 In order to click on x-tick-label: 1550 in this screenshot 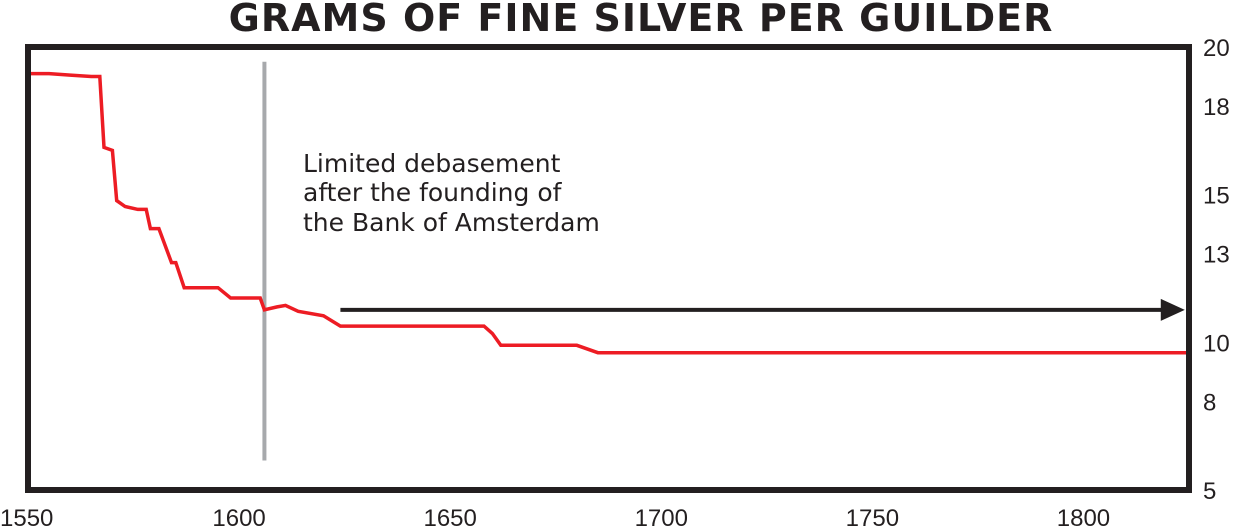, I will do `click(26, 516)`.